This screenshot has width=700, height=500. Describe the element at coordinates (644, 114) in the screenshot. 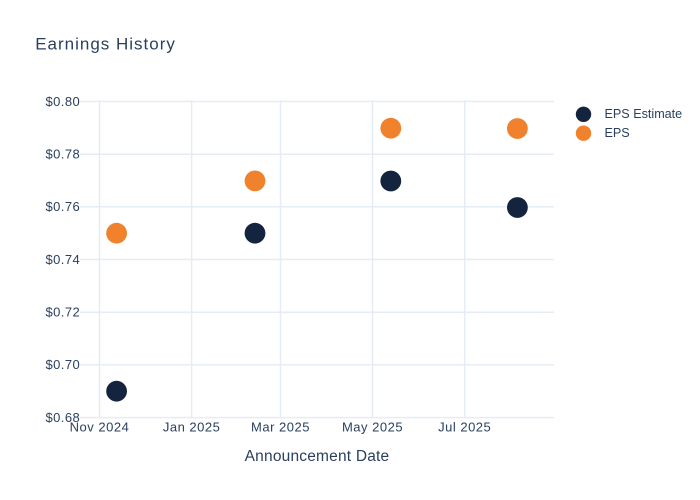

I see `svg-text: EPS Estimate` at that location.